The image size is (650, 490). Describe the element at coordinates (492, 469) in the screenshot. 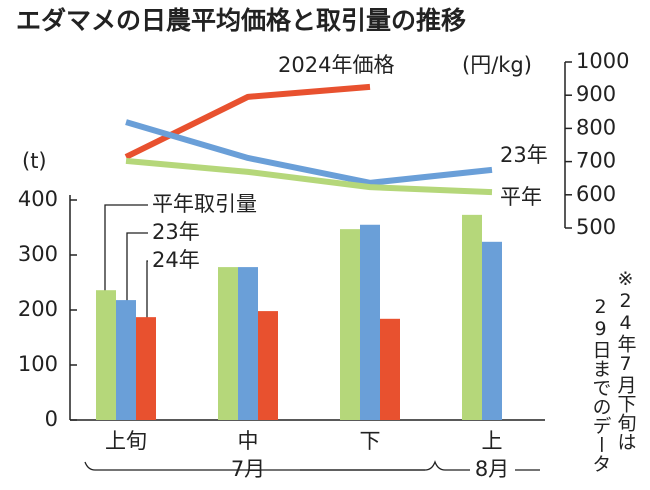

I see `month-label: 8月` at that location.